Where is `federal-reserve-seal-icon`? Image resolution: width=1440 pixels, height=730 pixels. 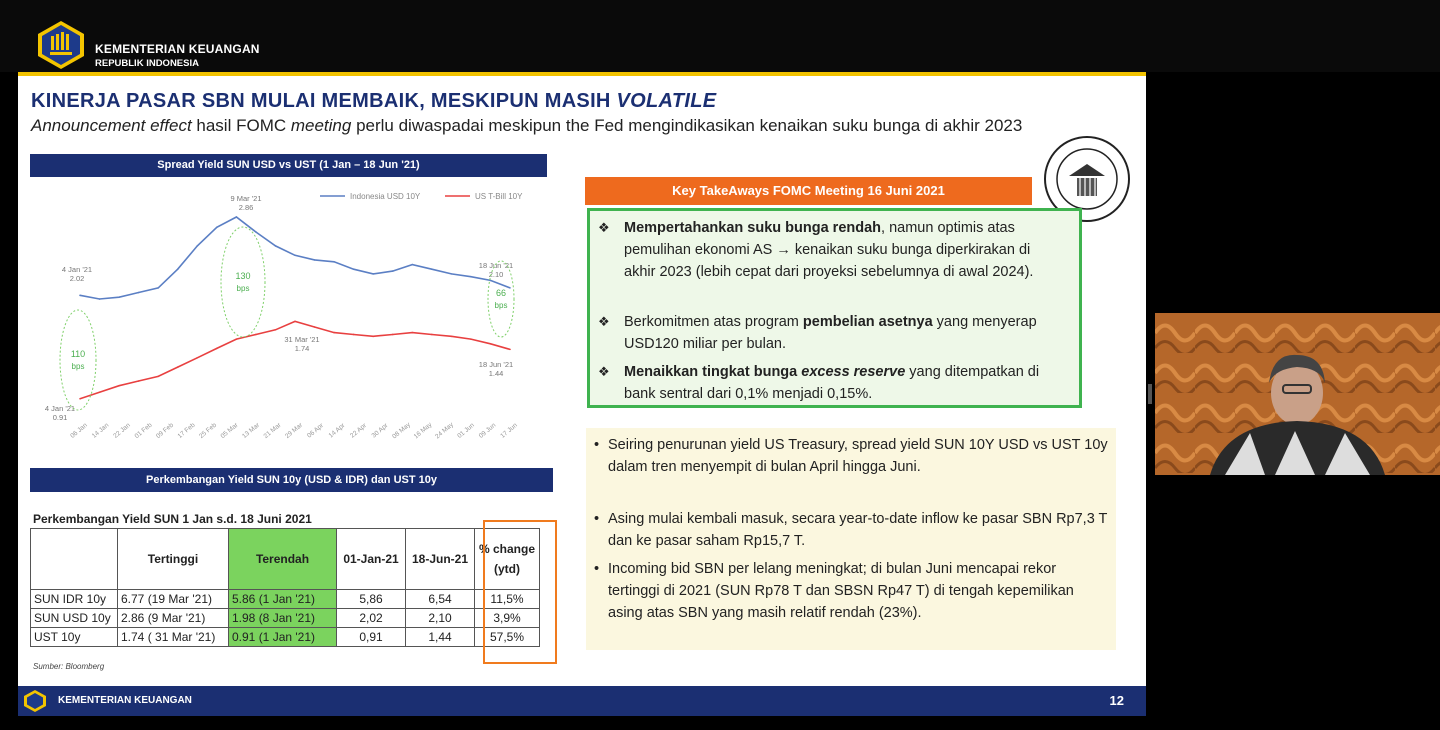 federal-reserve-seal-icon is located at coordinates (1087, 179).